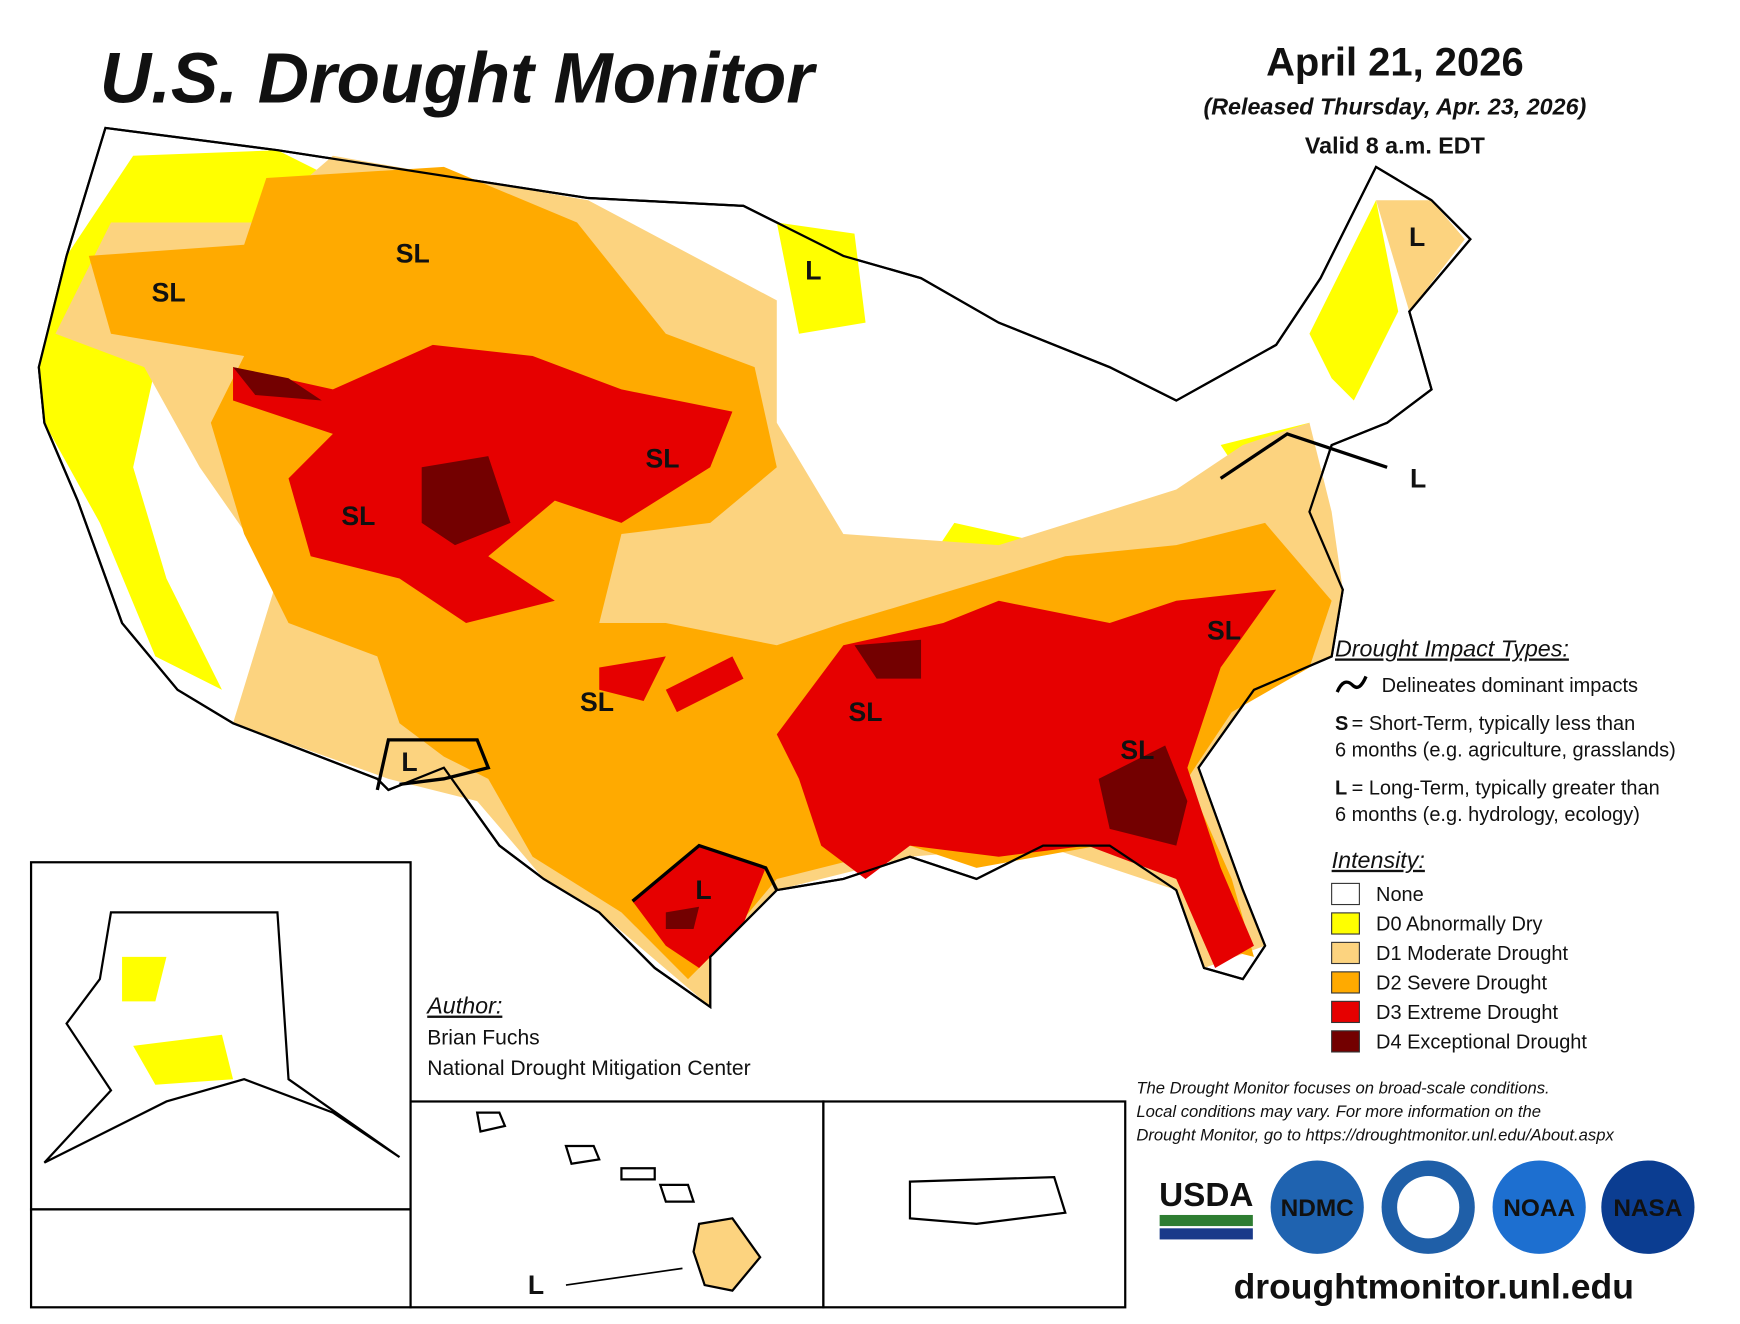 This screenshot has height=1324, width=1740. I want to click on logo-text: NASA, so click(1647, 1208).